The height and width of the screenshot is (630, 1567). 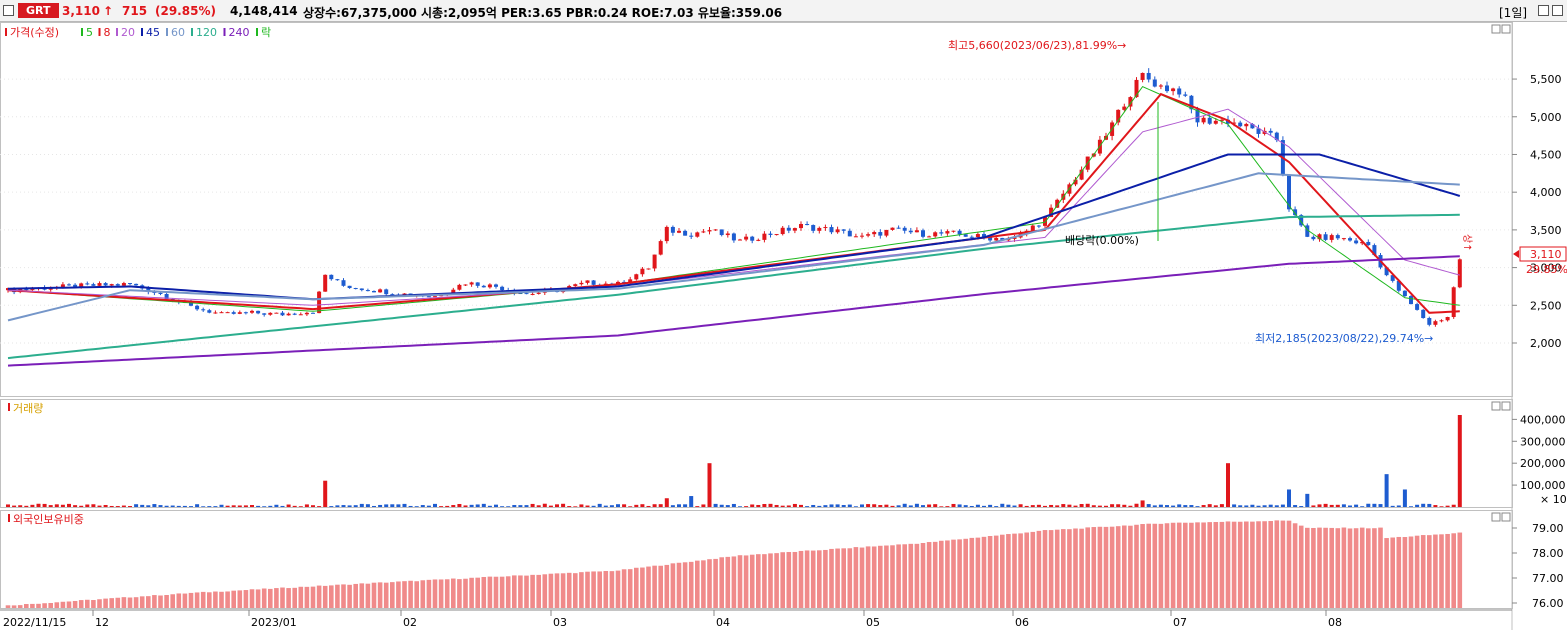 I want to click on volume-close-icon, so click(x=1506, y=406).